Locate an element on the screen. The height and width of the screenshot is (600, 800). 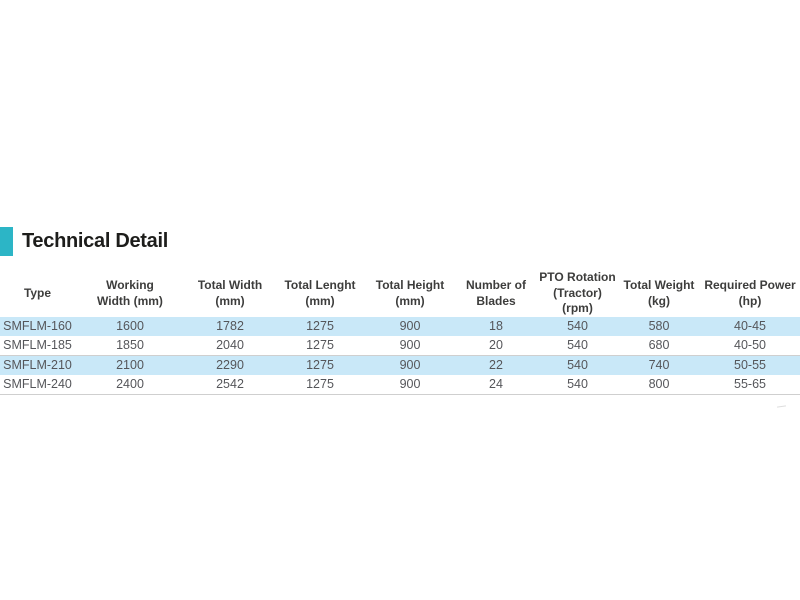
cell-working-width: 1600 is located at coordinates (130, 326).